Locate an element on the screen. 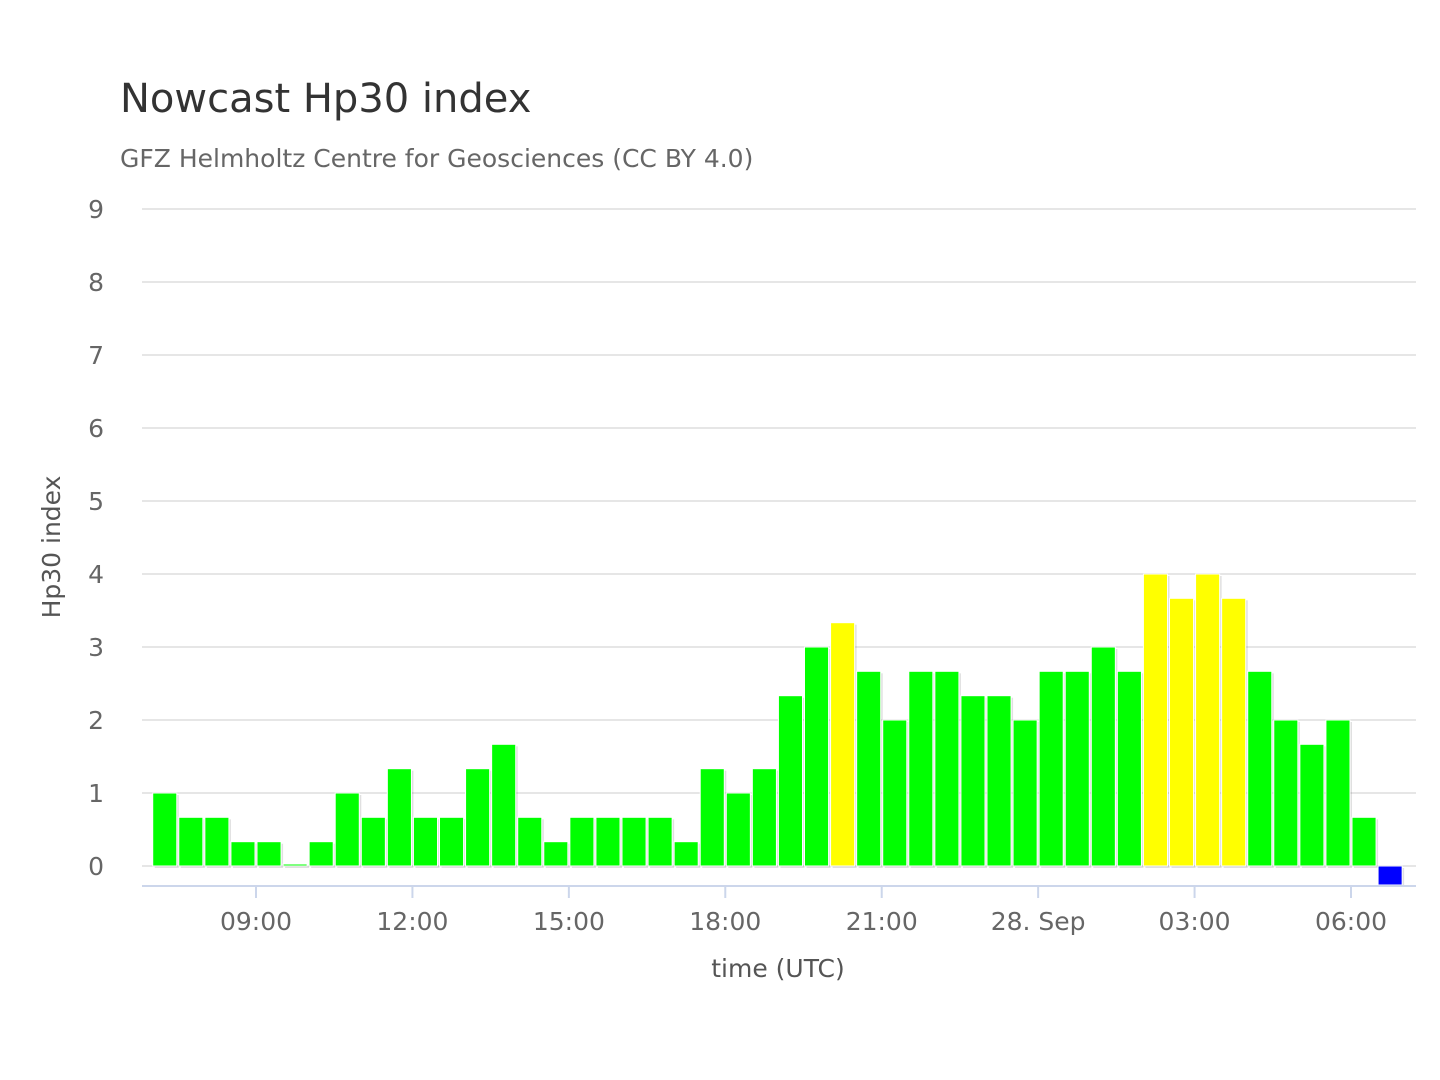 The image size is (1440, 1080). y-tick-label: 4 is located at coordinates (96, 574).